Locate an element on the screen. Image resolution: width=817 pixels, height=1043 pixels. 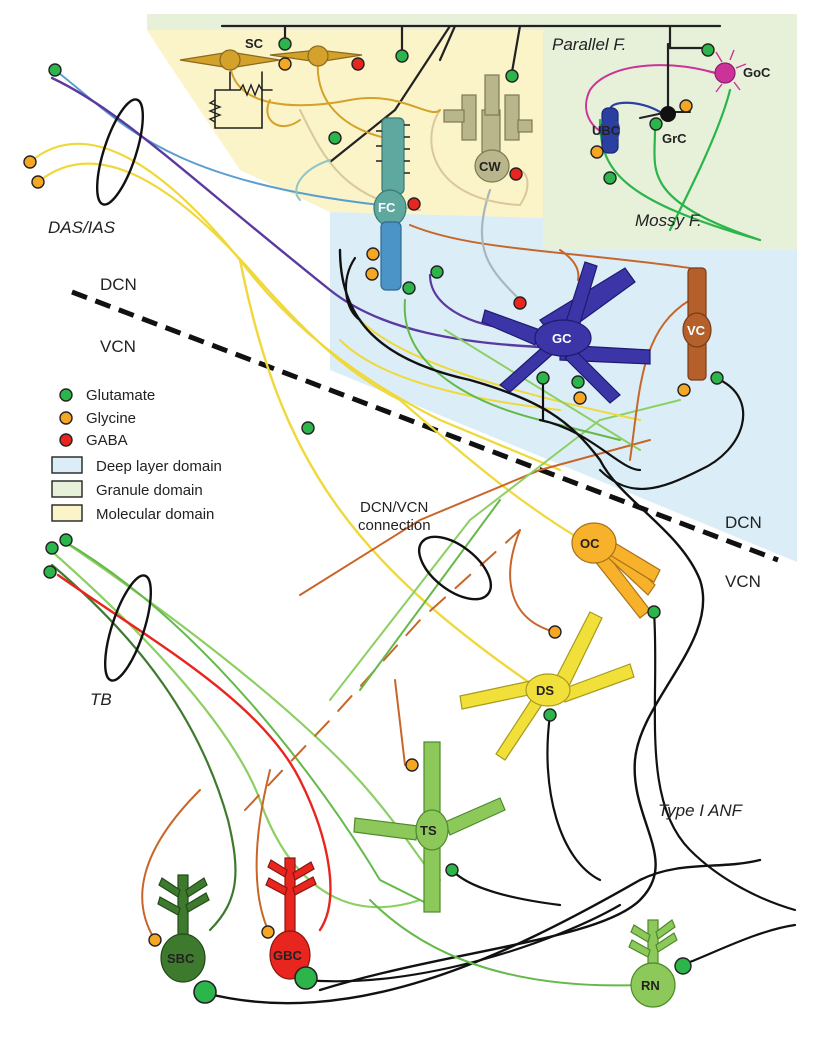
legend-glycine-marker is located at coordinates (66, 418).